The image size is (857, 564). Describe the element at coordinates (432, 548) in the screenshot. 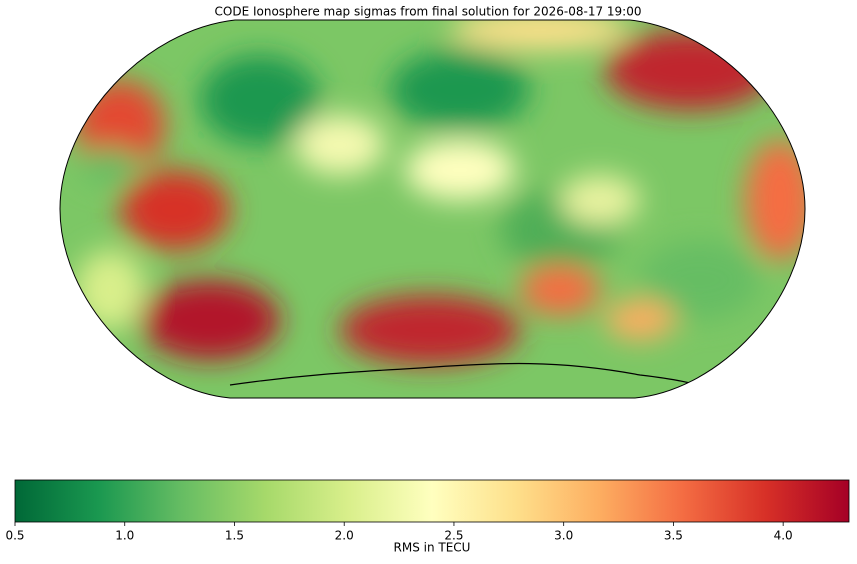

I see `colorbar-label: RMS in TECU` at that location.